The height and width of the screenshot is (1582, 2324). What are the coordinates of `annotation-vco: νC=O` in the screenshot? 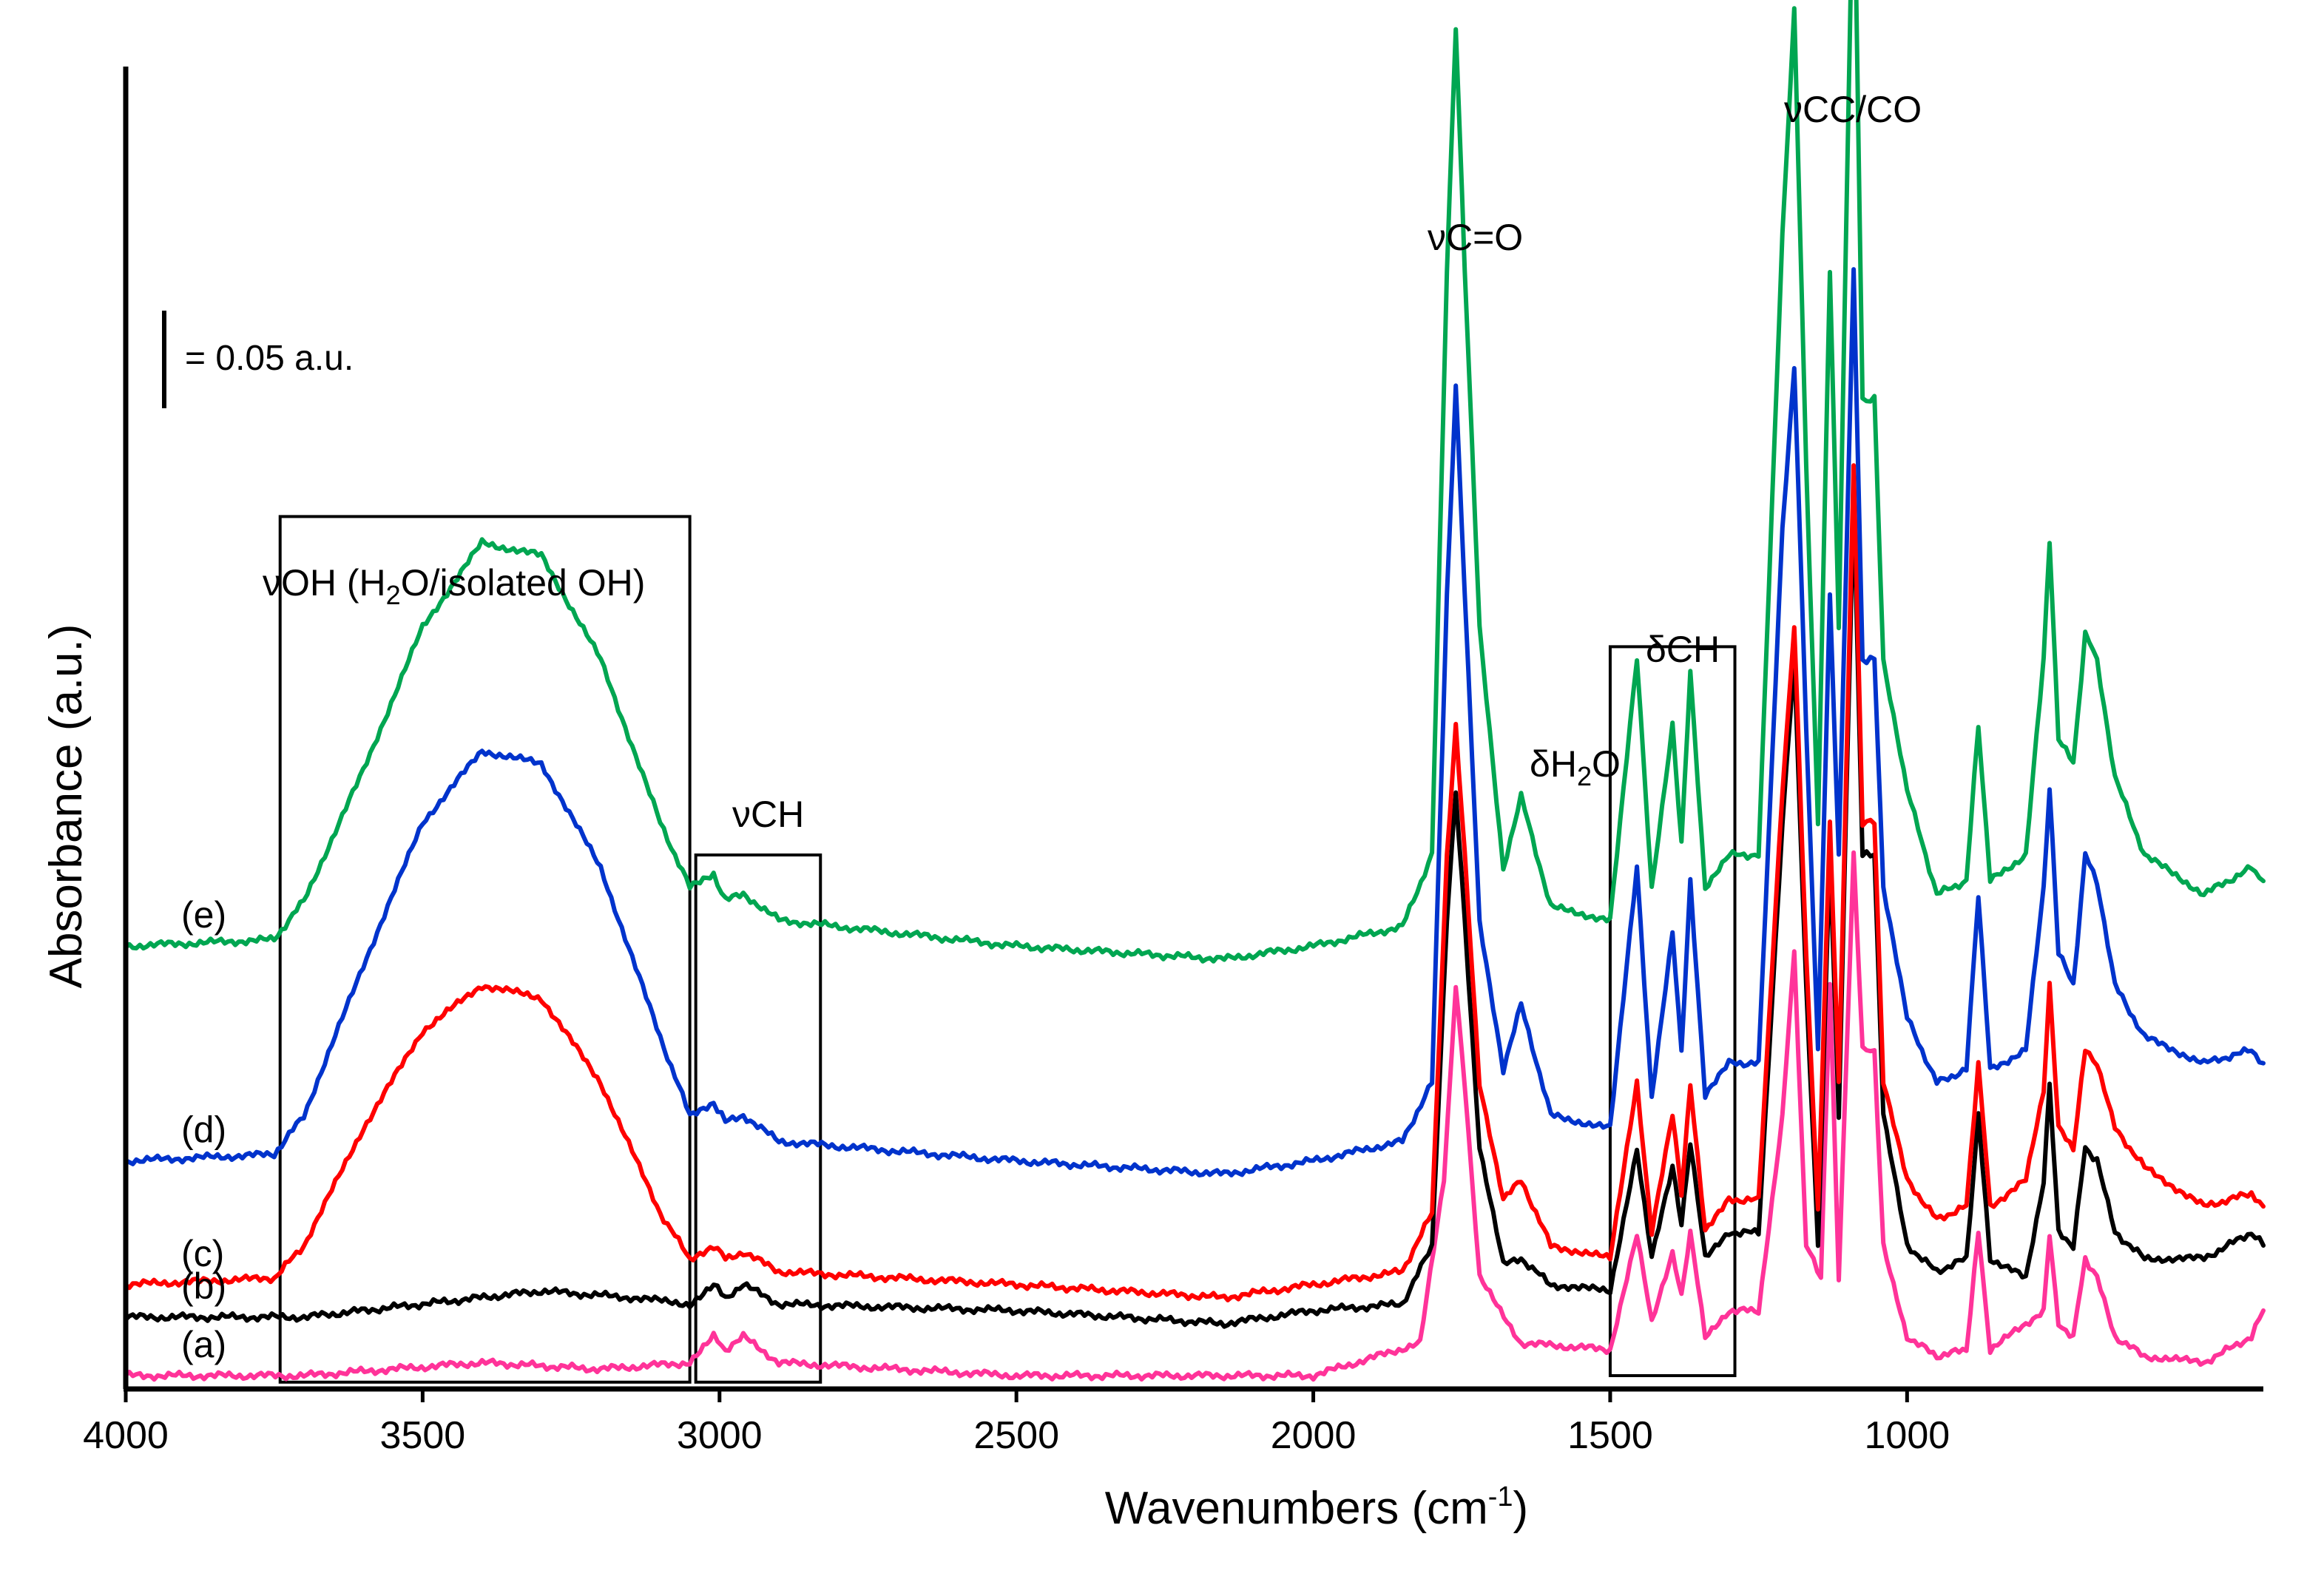 It's located at (1475, 237).